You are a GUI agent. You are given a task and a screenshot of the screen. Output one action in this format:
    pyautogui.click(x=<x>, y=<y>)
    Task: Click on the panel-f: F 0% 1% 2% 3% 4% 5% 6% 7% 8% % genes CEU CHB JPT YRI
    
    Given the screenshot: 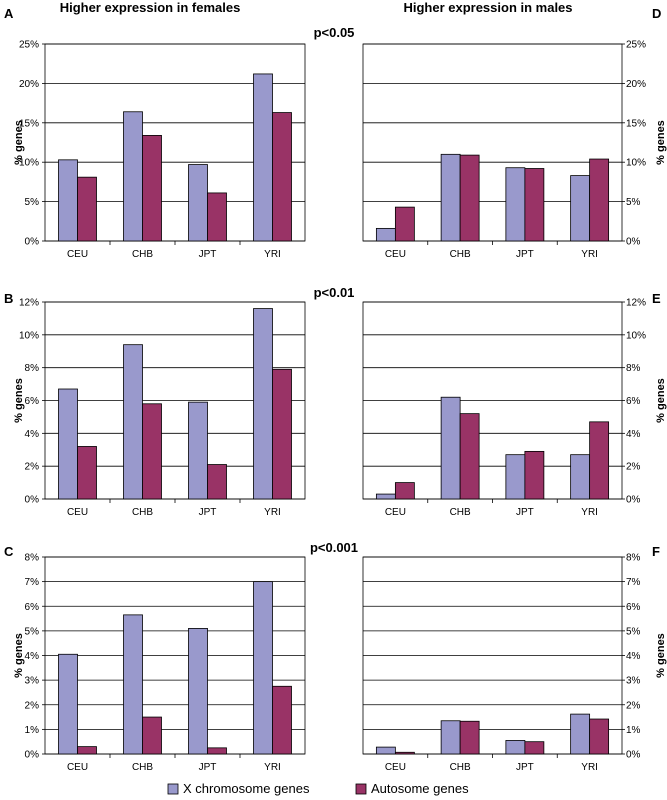 What is the action you would take?
    pyautogui.click(x=514, y=658)
    